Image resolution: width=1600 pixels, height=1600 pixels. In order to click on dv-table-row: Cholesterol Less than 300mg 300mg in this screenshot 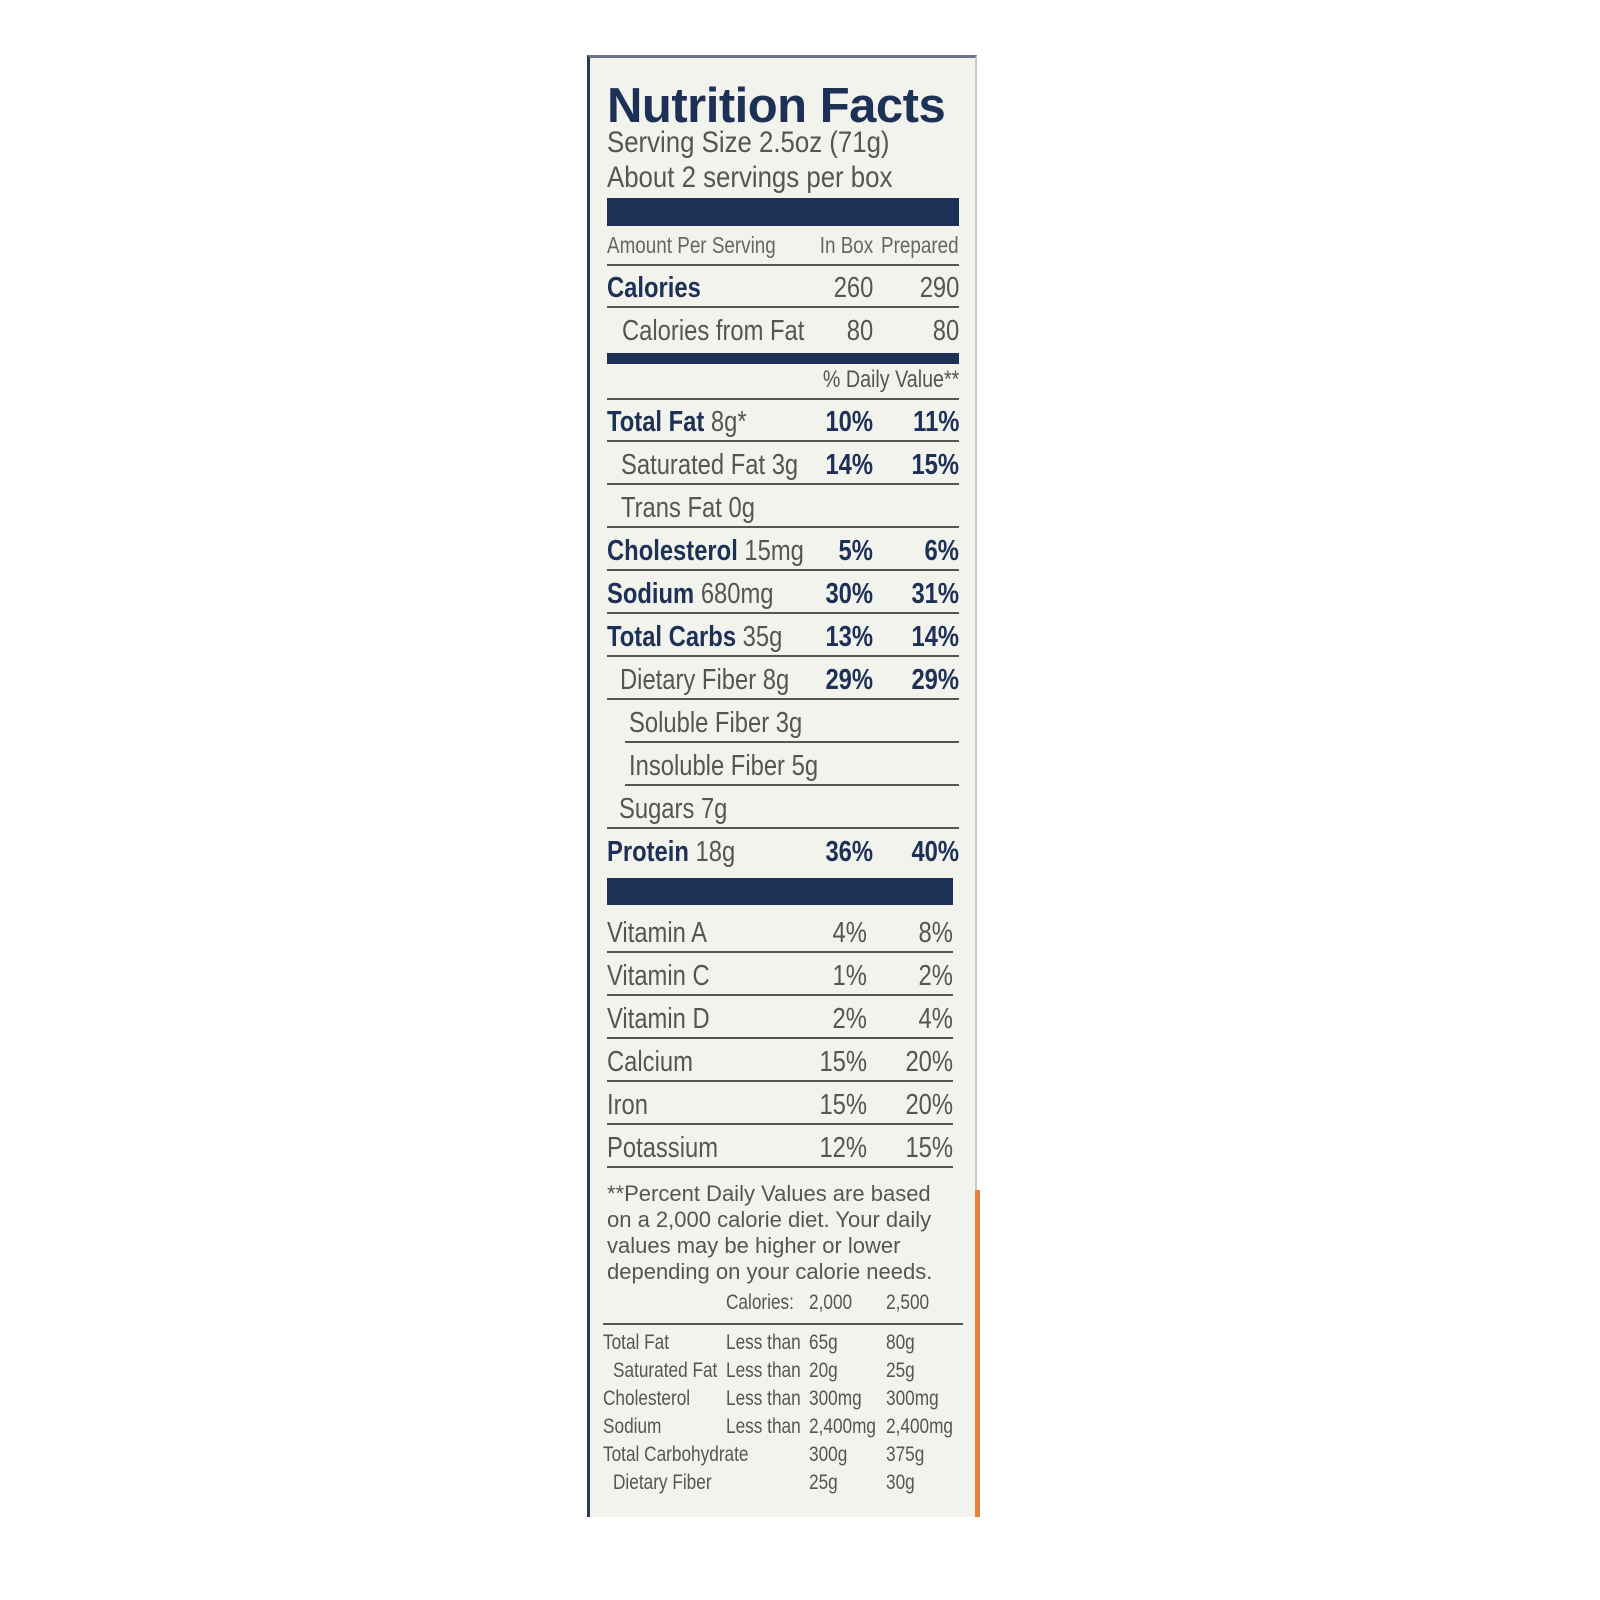, I will do `click(783, 1401)`.